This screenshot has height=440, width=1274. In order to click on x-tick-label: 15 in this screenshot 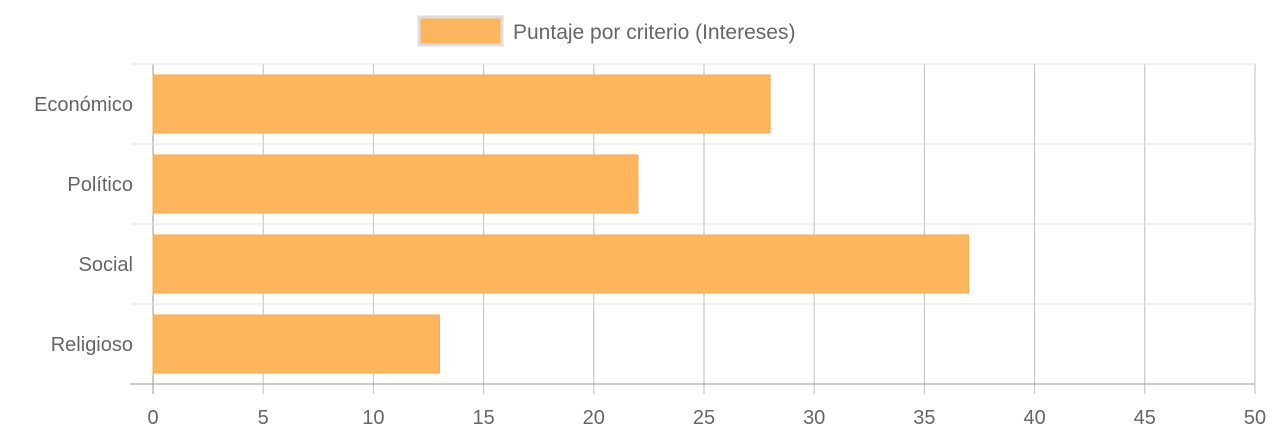, I will do `click(483, 418)`.